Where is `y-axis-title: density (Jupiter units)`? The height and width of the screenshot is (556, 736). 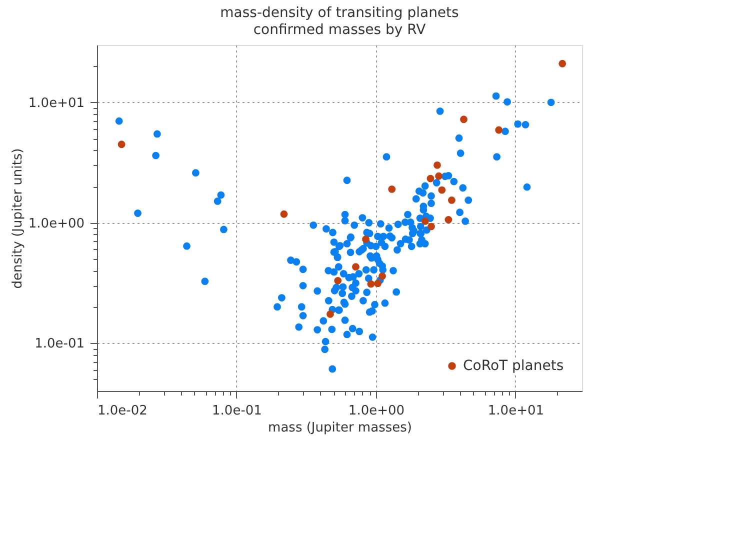
y-axis-title: density (Jupiter units) is located at coordinates (18, 218).